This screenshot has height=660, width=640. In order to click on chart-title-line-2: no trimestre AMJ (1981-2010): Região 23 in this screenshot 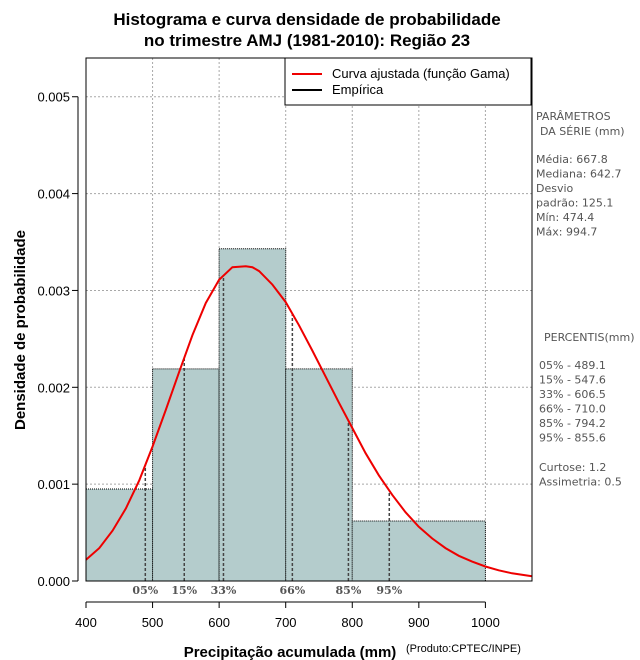, I will do `click(307, 40)`.